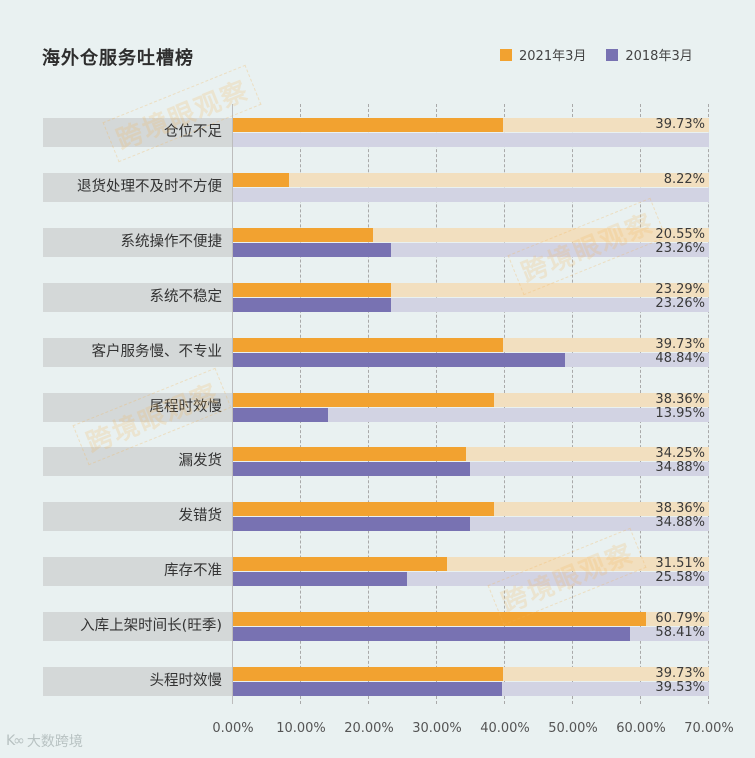 The width and height of the screenshot is (755, 758). What do you see at coordinates (709, 728) in the screenshot?
I see `x-tick-label: 70.00%` at bounding box center [709, 728].